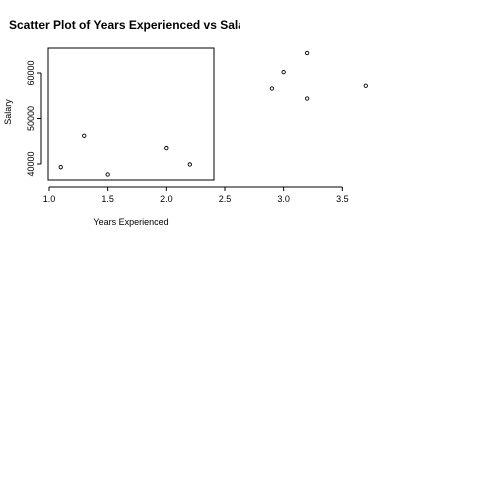  What do you see at coordinates (342, 199) in the screenshot?
I see `x-tick-label: 3.5` at bounding box center [342, 199].